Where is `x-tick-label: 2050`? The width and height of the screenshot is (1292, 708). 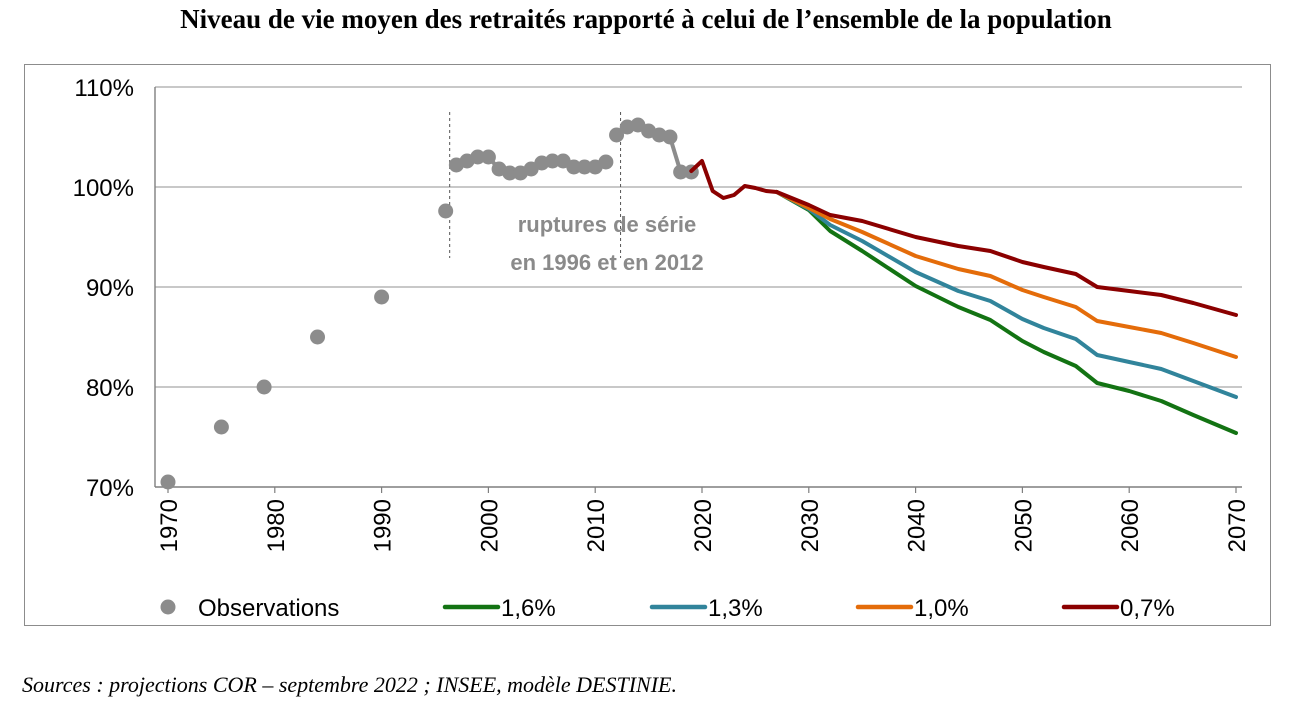
x-tick-label: 2050 is located at coordinates (1023, 525).